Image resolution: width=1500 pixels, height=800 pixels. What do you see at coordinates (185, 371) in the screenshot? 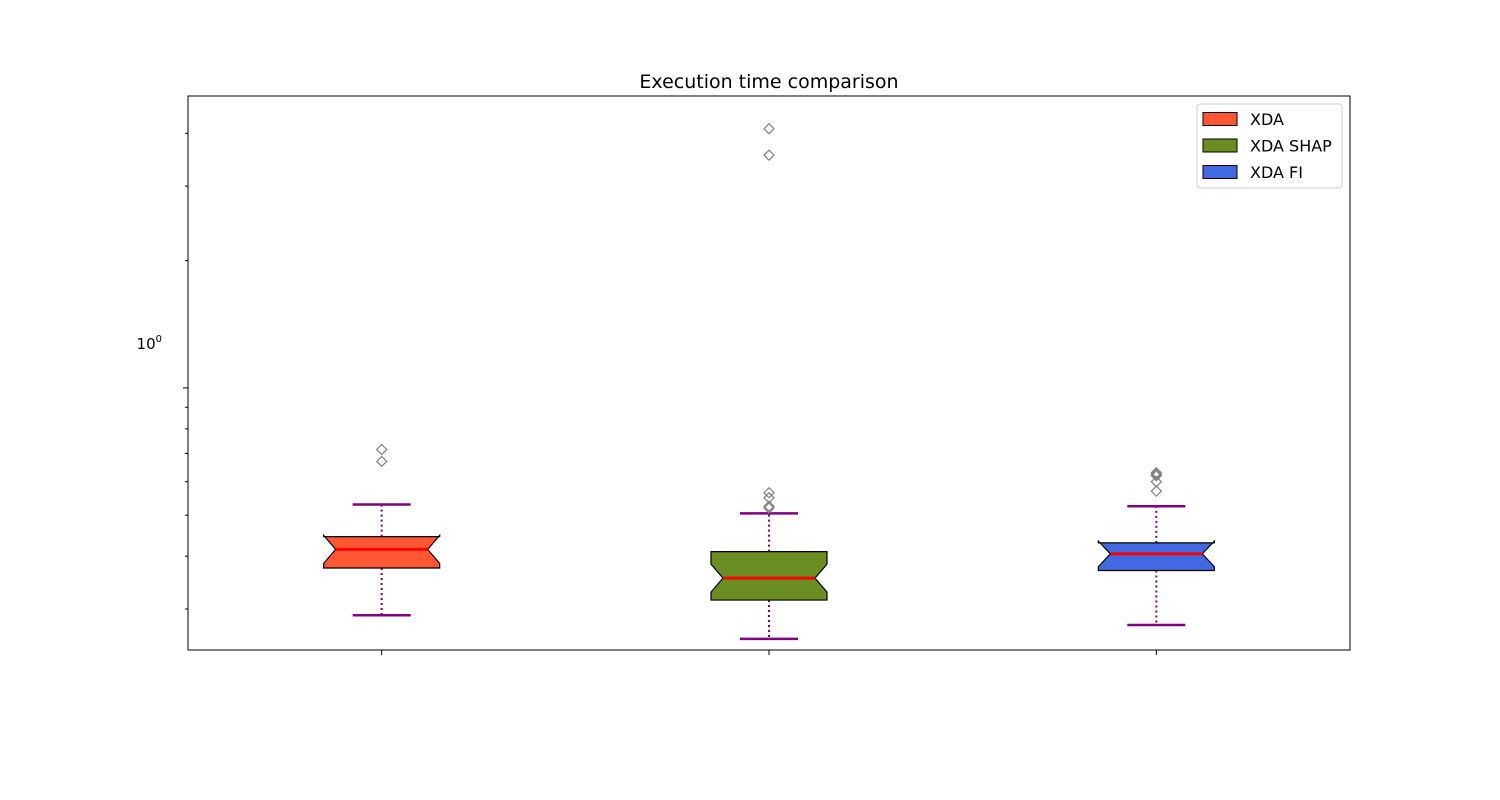
I see `y-ticks` at bounding box center [185, 371].